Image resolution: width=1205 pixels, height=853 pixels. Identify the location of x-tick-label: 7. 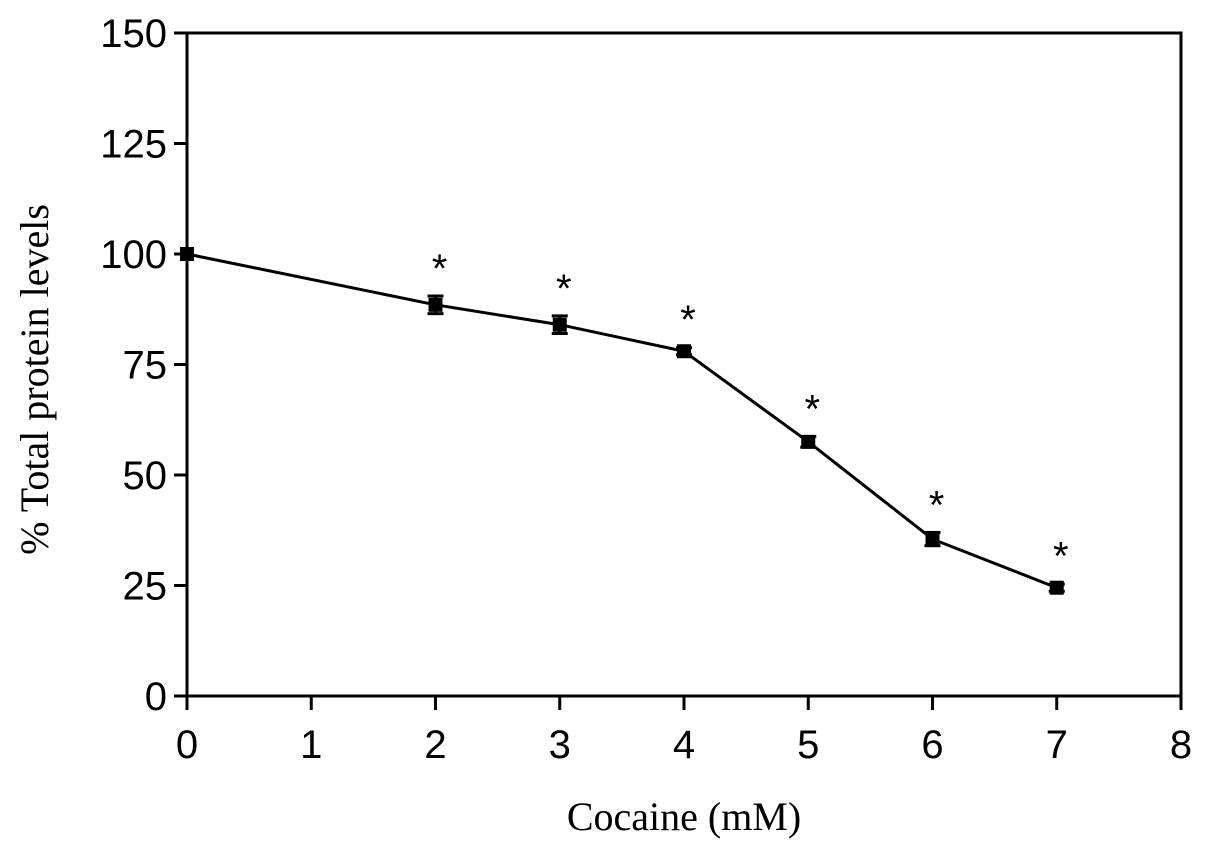
(1057, 745).